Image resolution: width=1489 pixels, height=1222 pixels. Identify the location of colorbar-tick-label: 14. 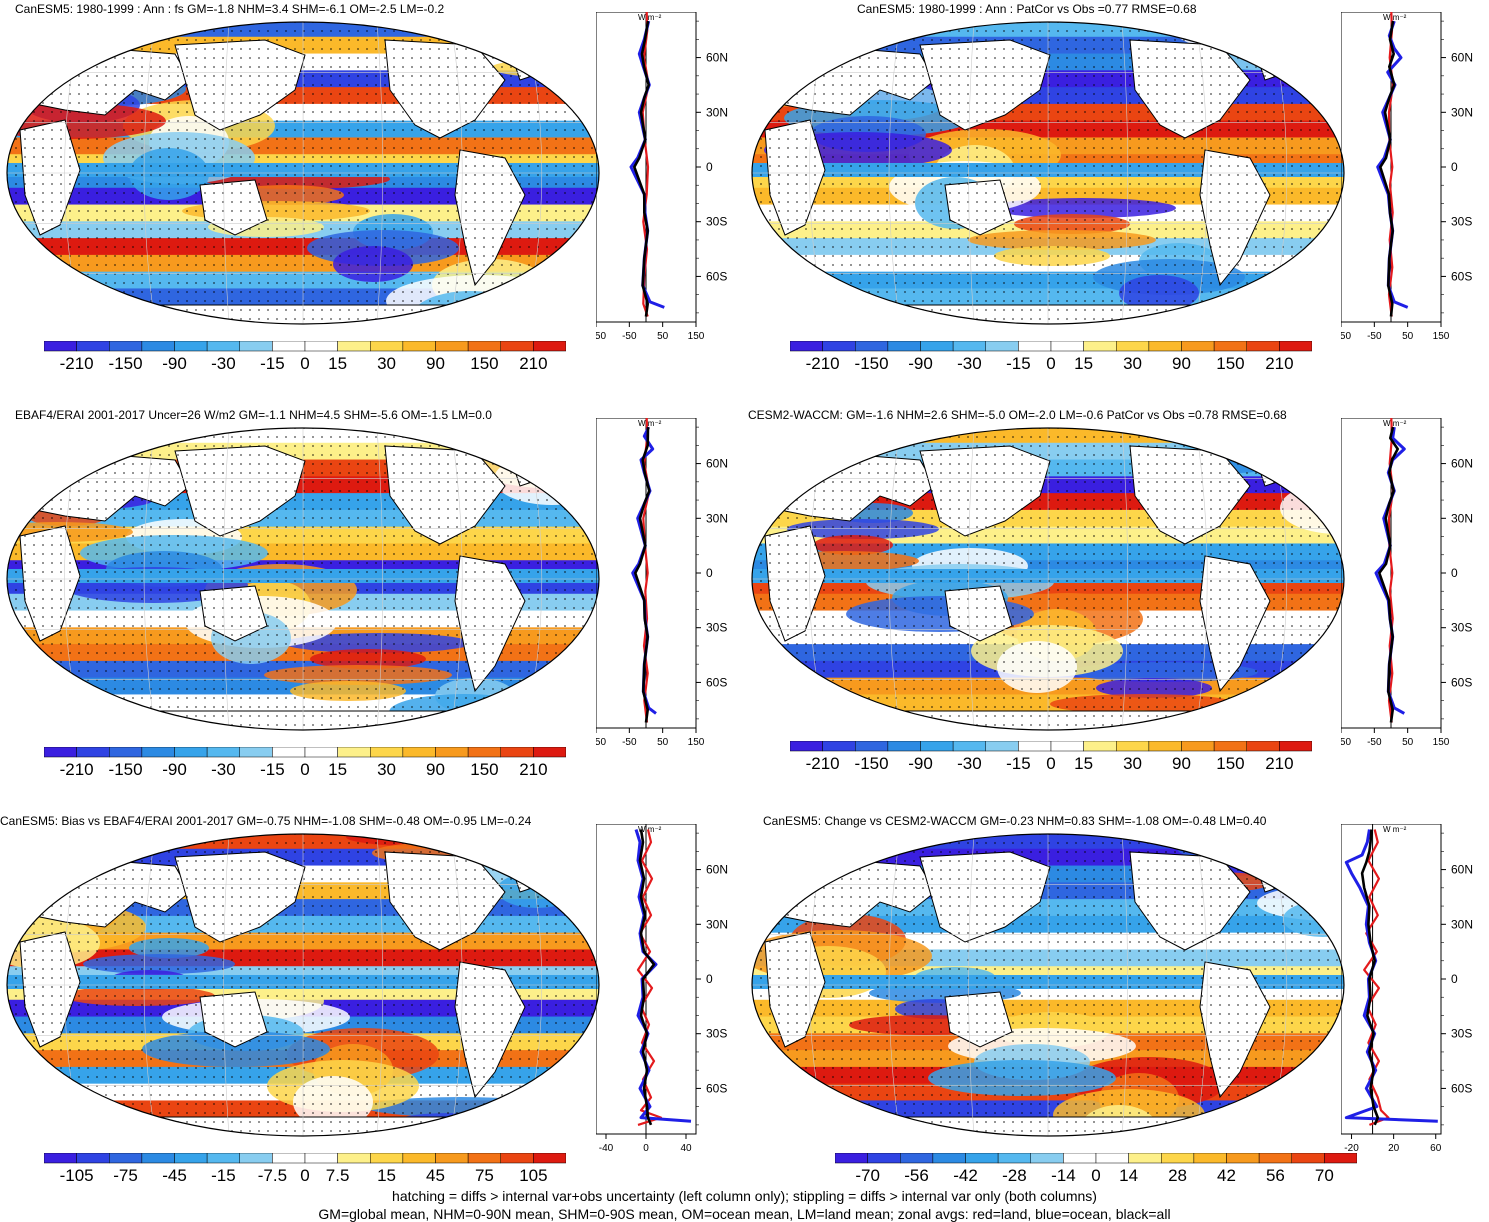
(1129, 1175).